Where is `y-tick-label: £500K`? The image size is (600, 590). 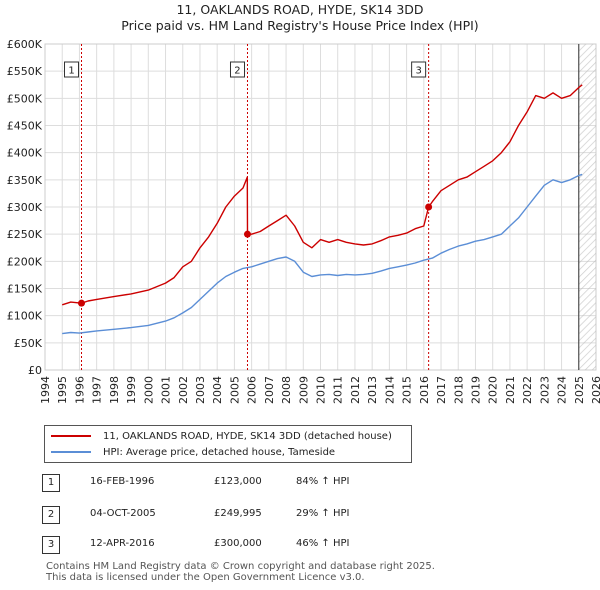 y-tick-label: £500K is located at coordinates (25, 98).